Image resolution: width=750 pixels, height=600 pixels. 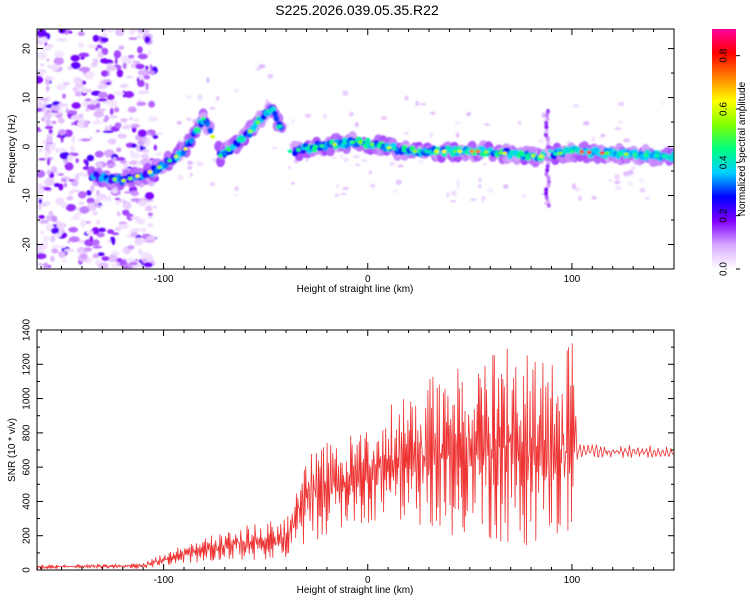 What do you see at coordinates (724, 55) in the screenshot?
I see `colorbar-tick-label: 0.8` at bounding box center [724, 55].